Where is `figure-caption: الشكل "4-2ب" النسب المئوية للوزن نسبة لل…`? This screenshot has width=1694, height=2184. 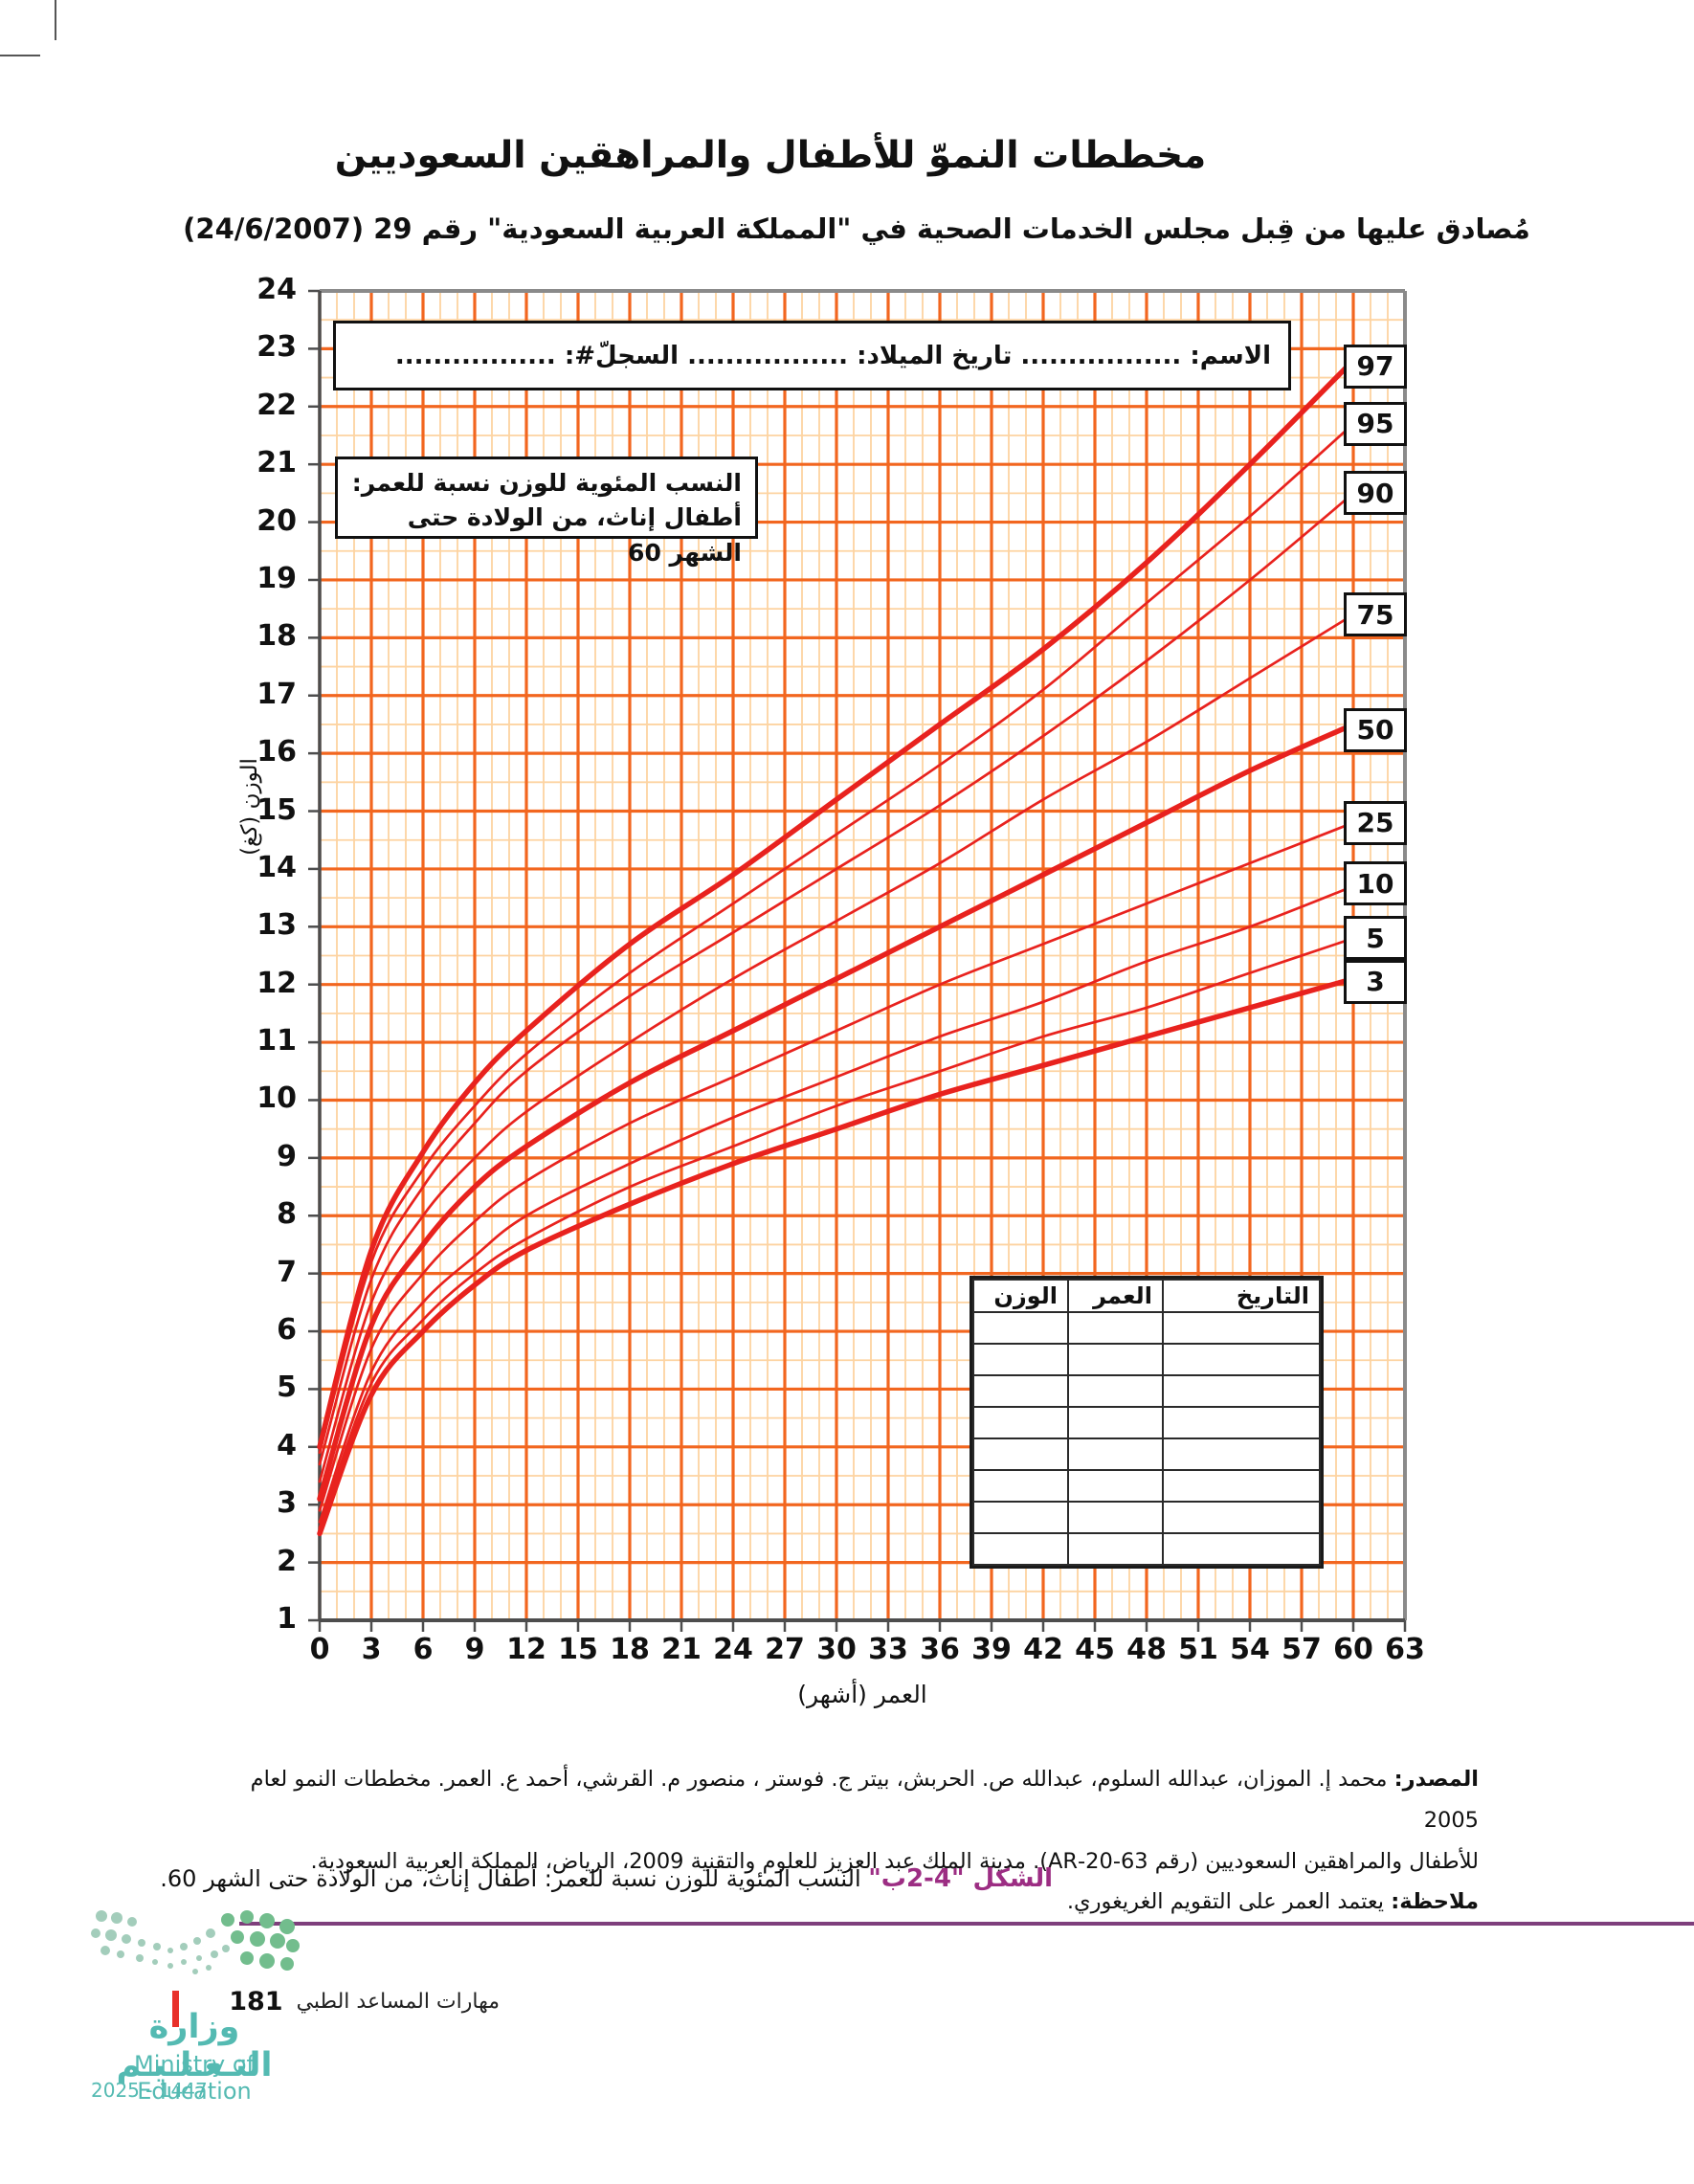
figure-caption: الشكل "4-2ب" النسب المئوية للوزن نسبة لل… is located at coordinates (606, 1879).